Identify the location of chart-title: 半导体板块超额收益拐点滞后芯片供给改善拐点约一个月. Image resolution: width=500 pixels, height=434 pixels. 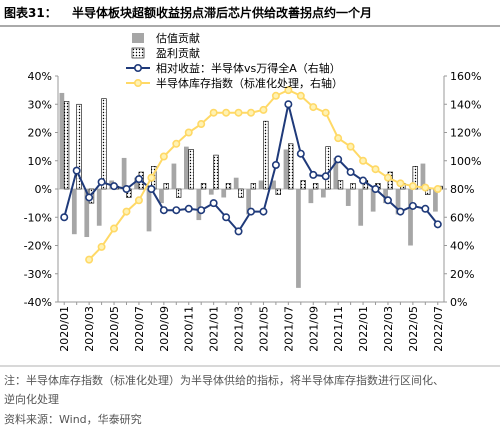
(222, 12).